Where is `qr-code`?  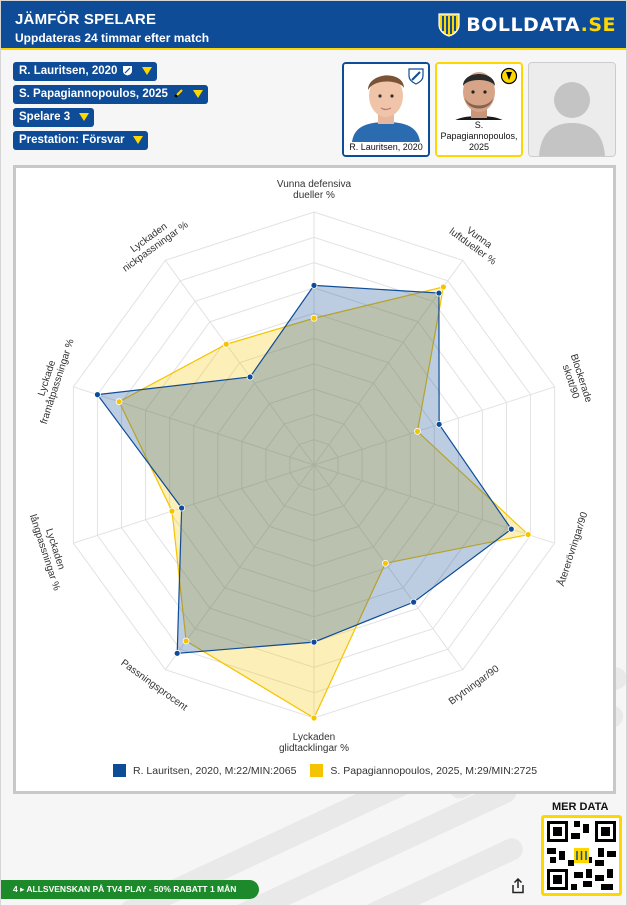
qr-code is located at coordinates (581, 855).